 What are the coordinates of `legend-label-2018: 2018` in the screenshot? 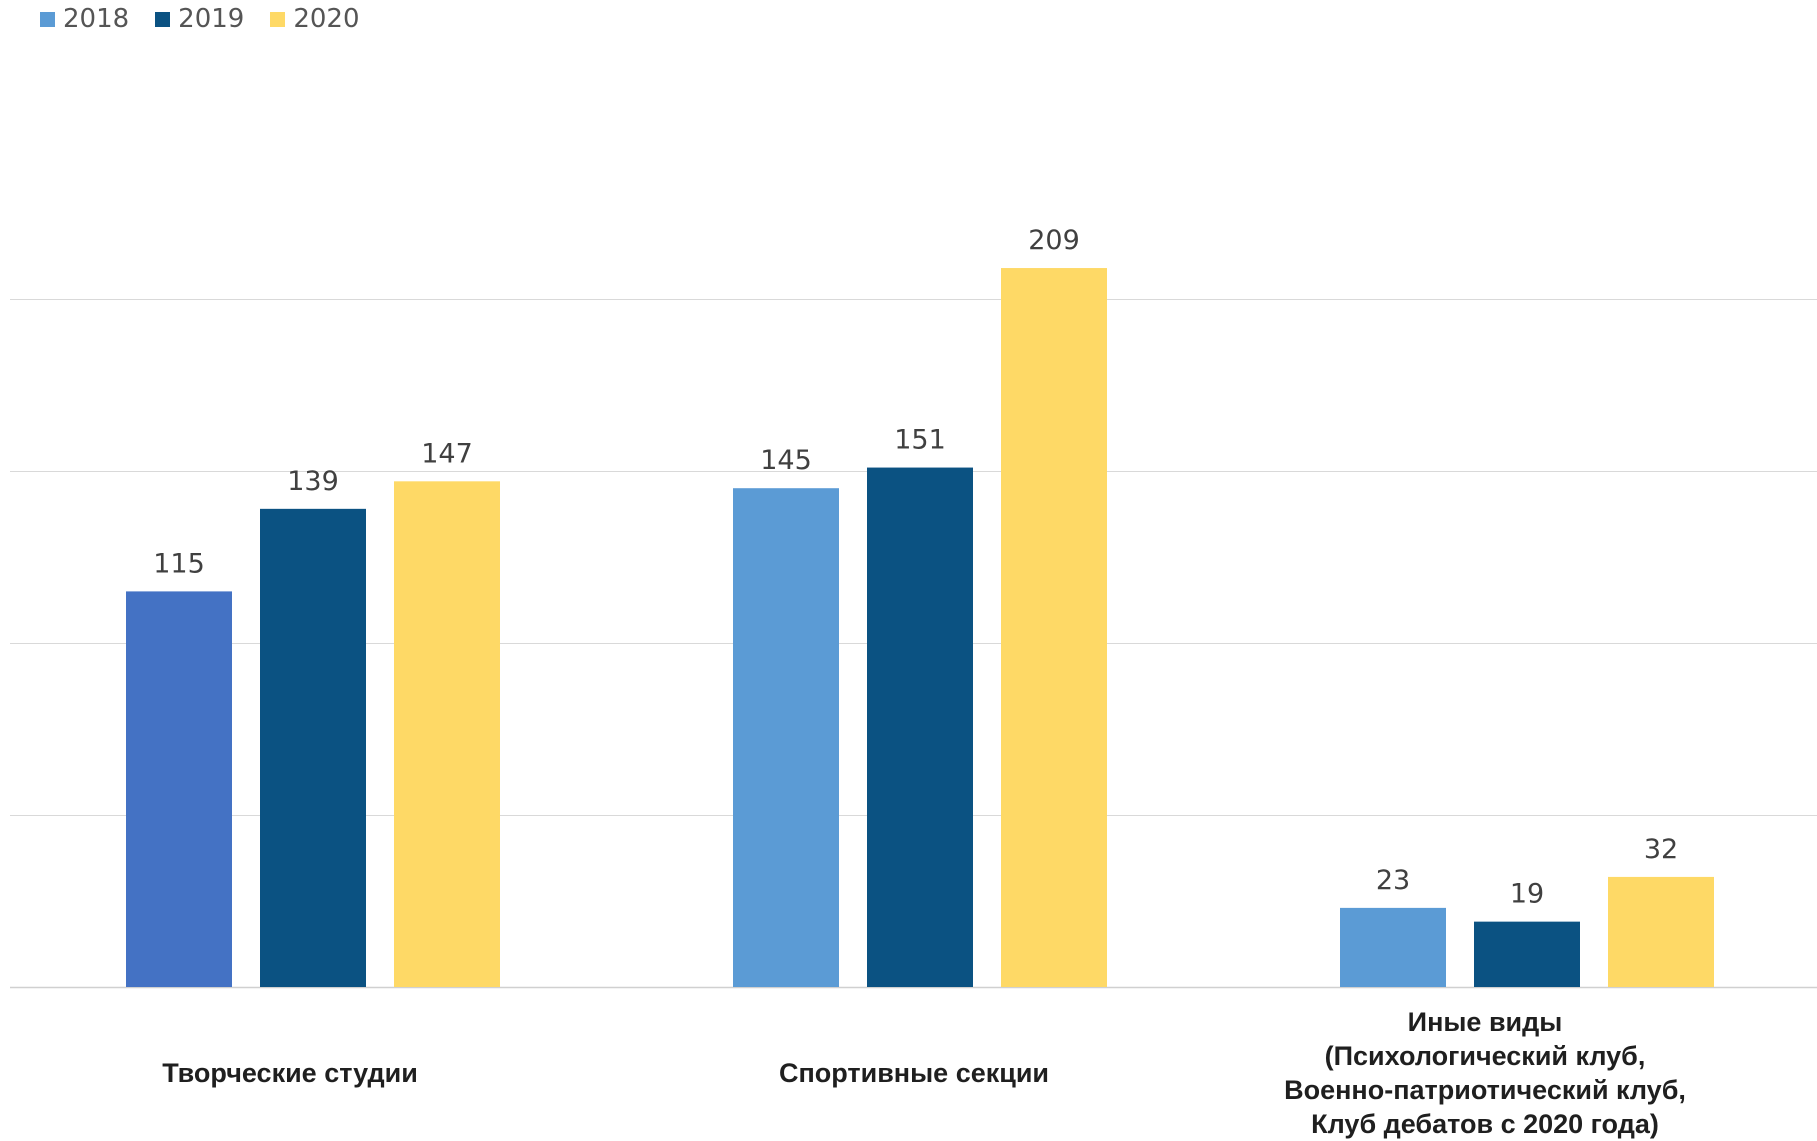 It's located at (96, 19).